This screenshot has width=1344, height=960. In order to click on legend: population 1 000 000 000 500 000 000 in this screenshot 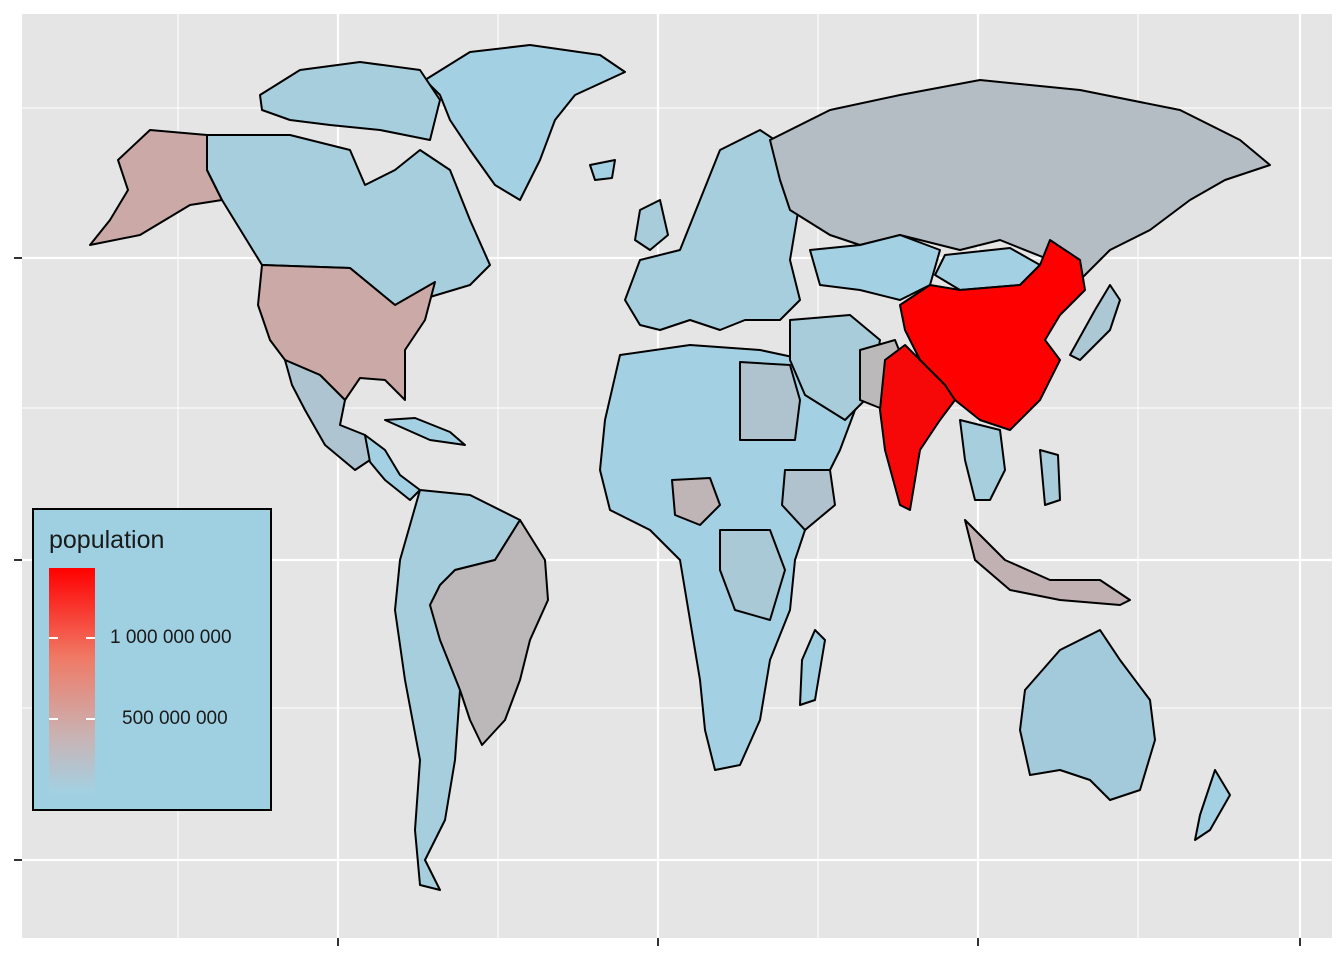, I will do `click(152, 659)`.